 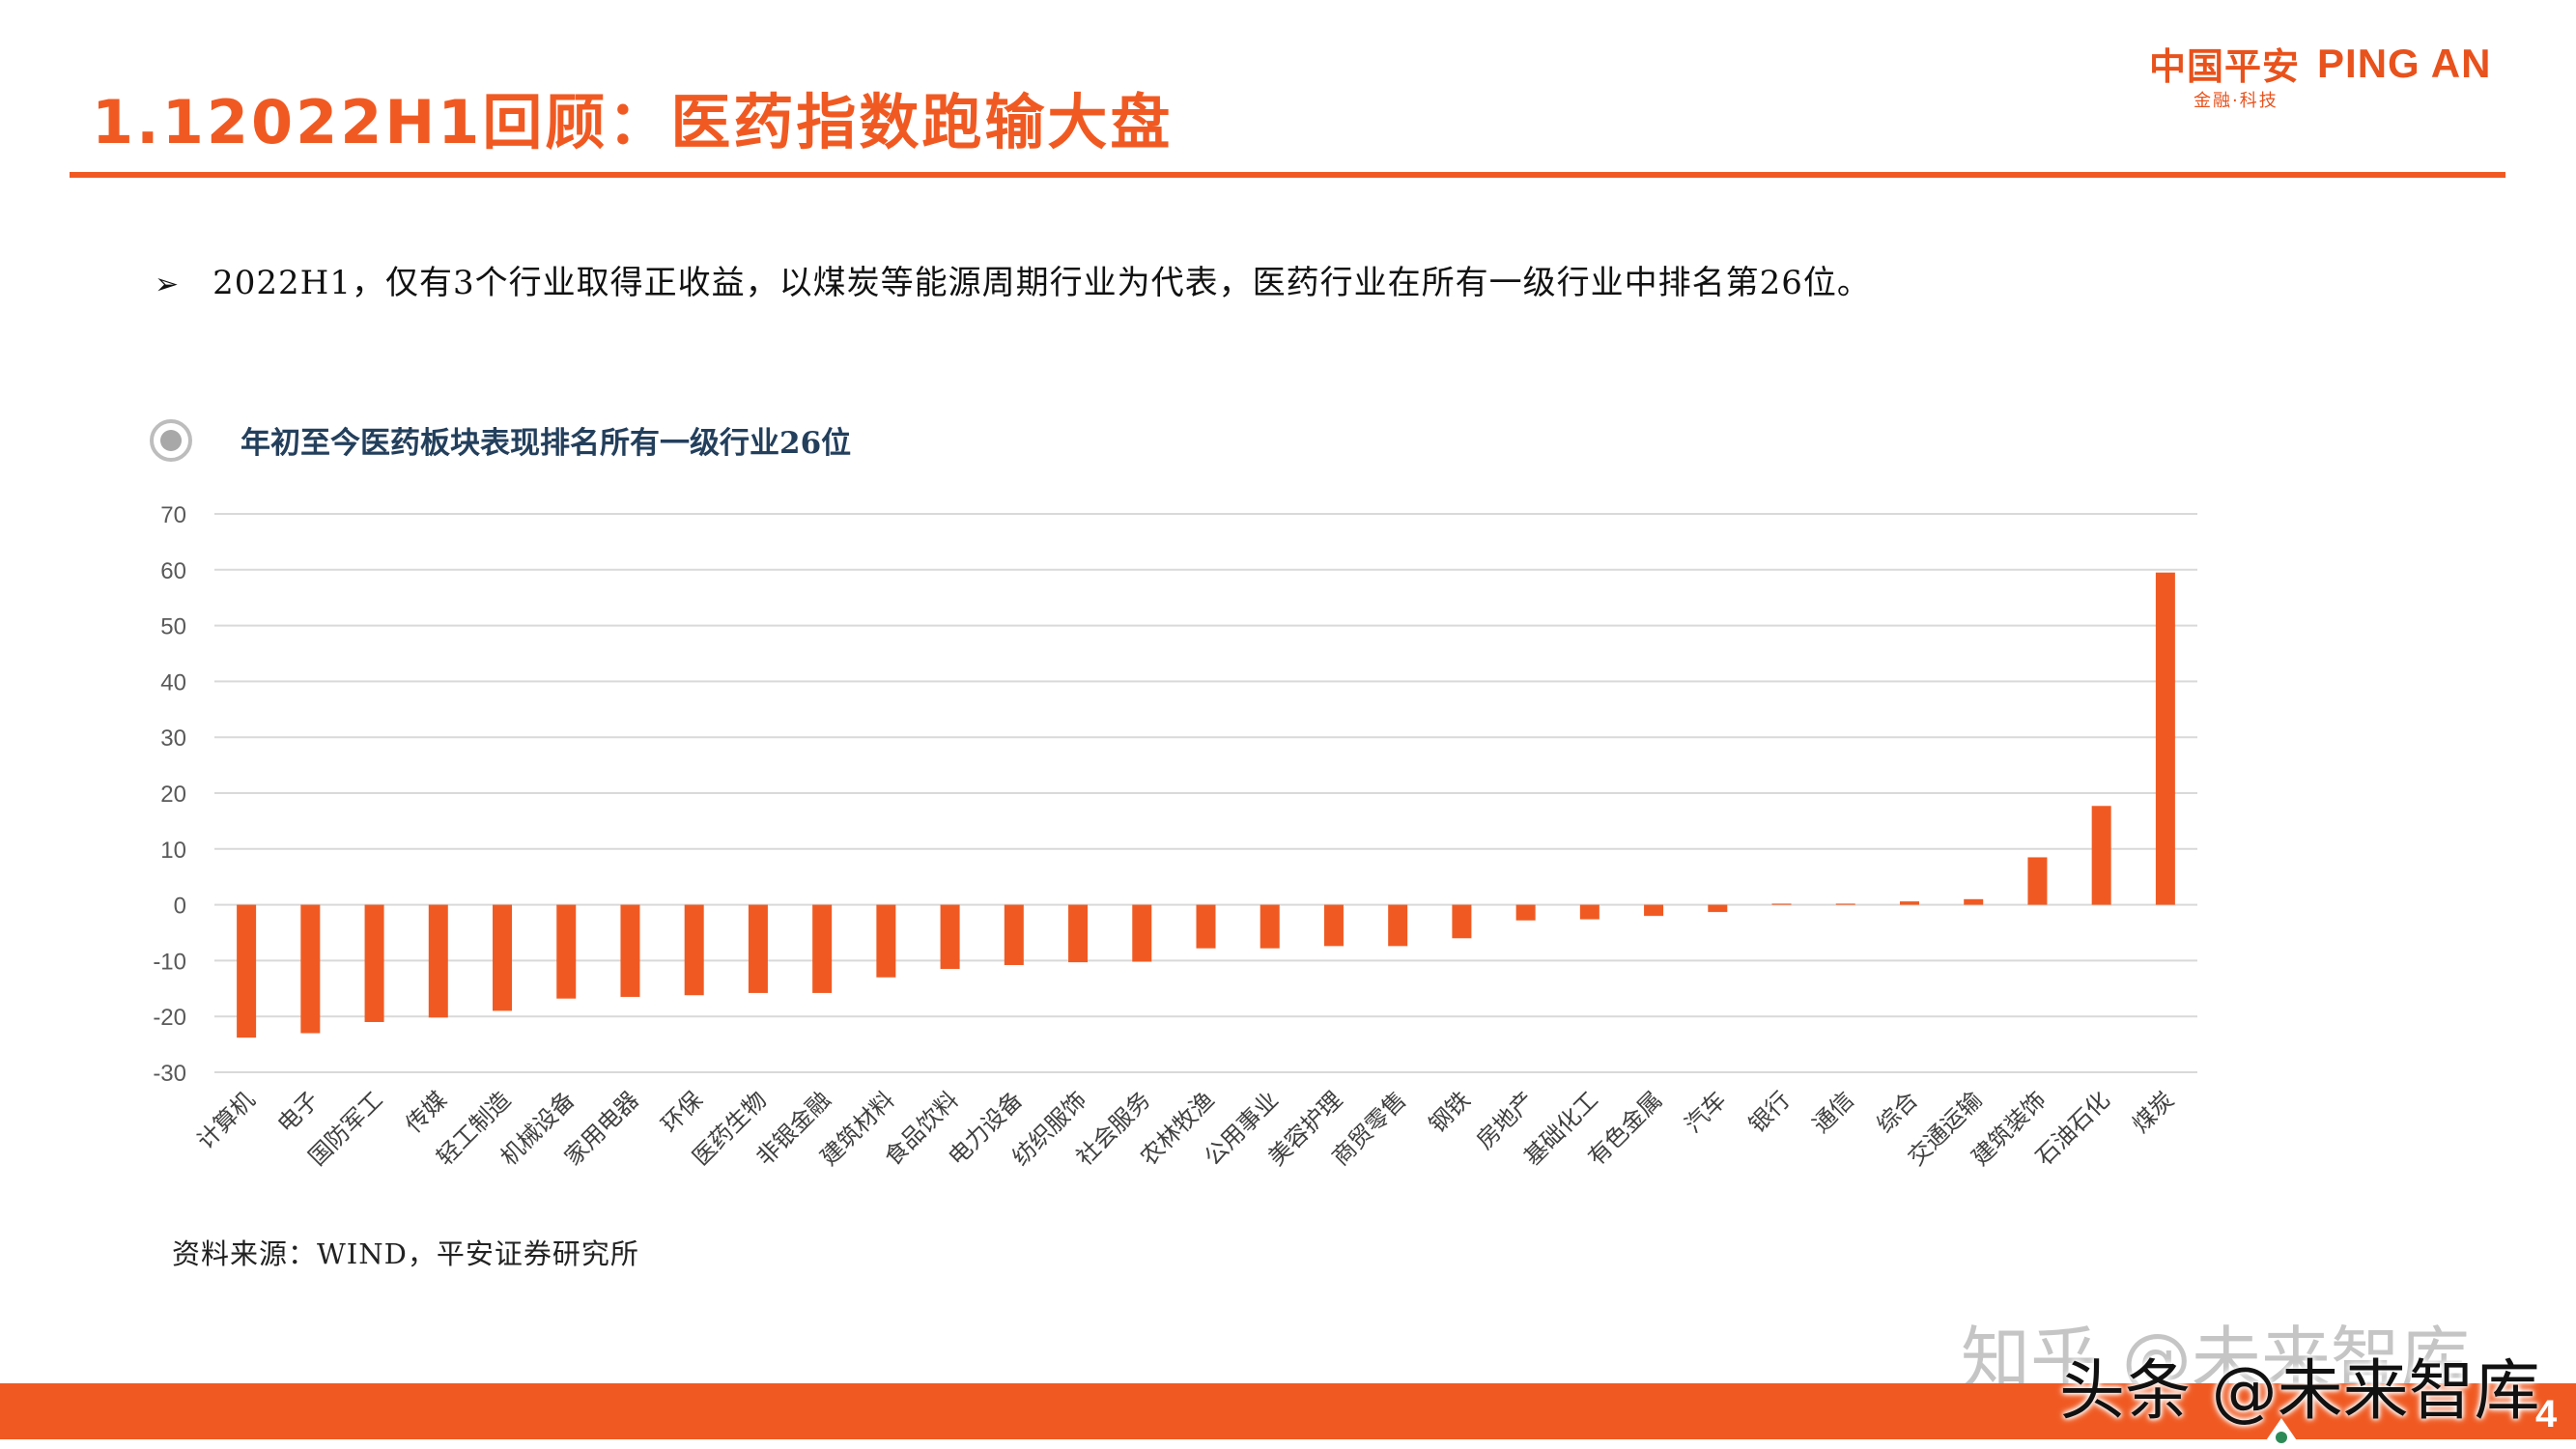 I want to click on y-tick-label: -30, so click(x=169, y=1074).